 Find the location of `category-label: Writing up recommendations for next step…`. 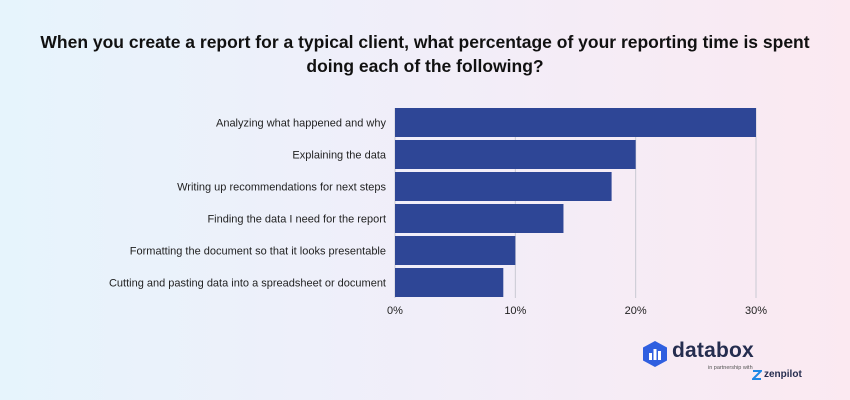

category-label: Writing up recommendations for next step… is located at coordinates (281, 188).